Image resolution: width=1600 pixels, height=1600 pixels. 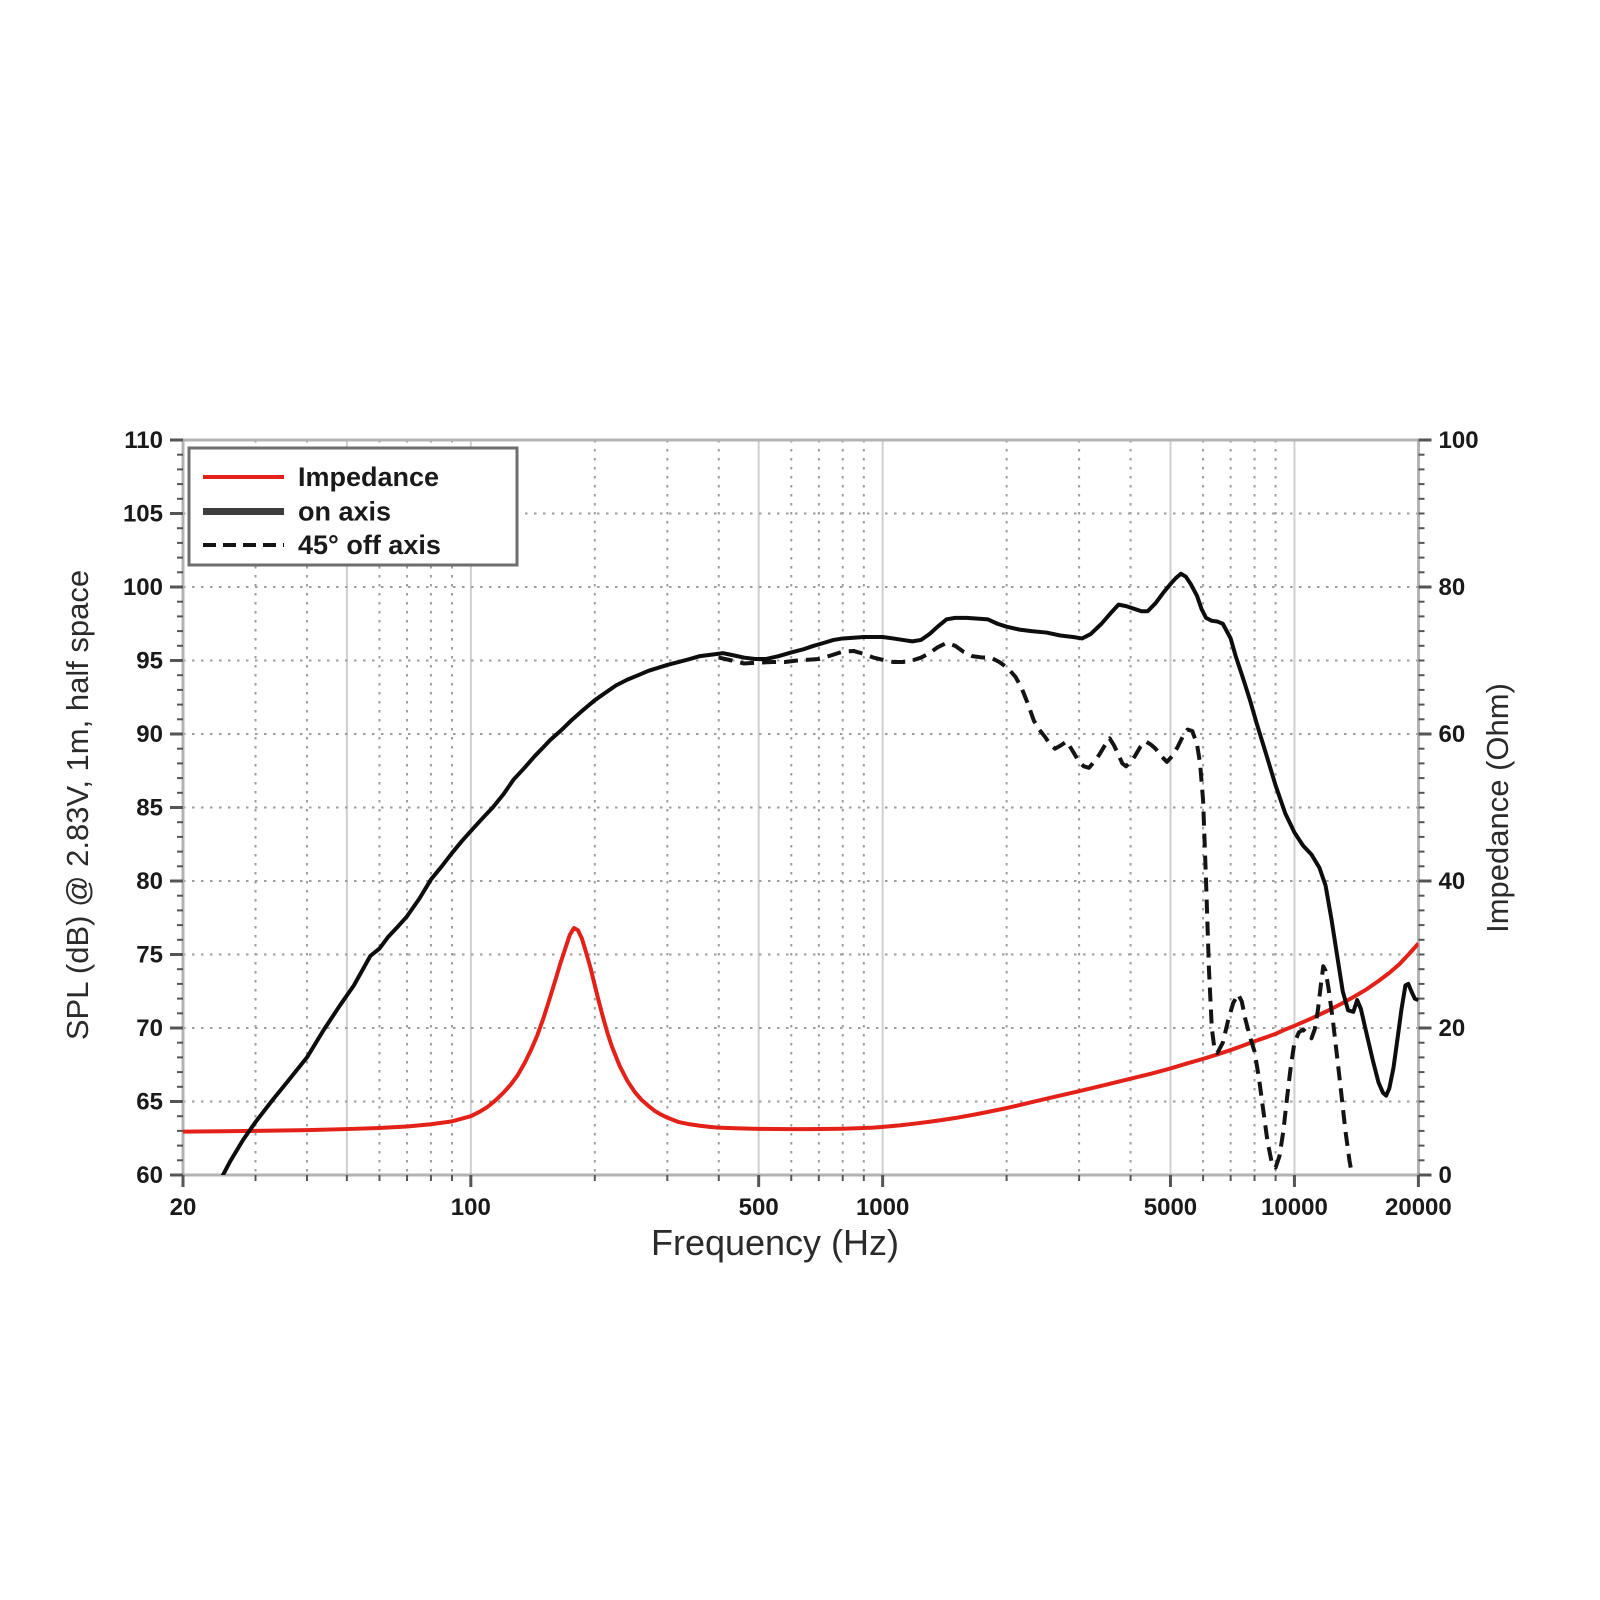 What do you see at coordinates (183, 1207) in the screenshot?
I see `freq-tick-label: 20` at bounding box center [183, 1207].